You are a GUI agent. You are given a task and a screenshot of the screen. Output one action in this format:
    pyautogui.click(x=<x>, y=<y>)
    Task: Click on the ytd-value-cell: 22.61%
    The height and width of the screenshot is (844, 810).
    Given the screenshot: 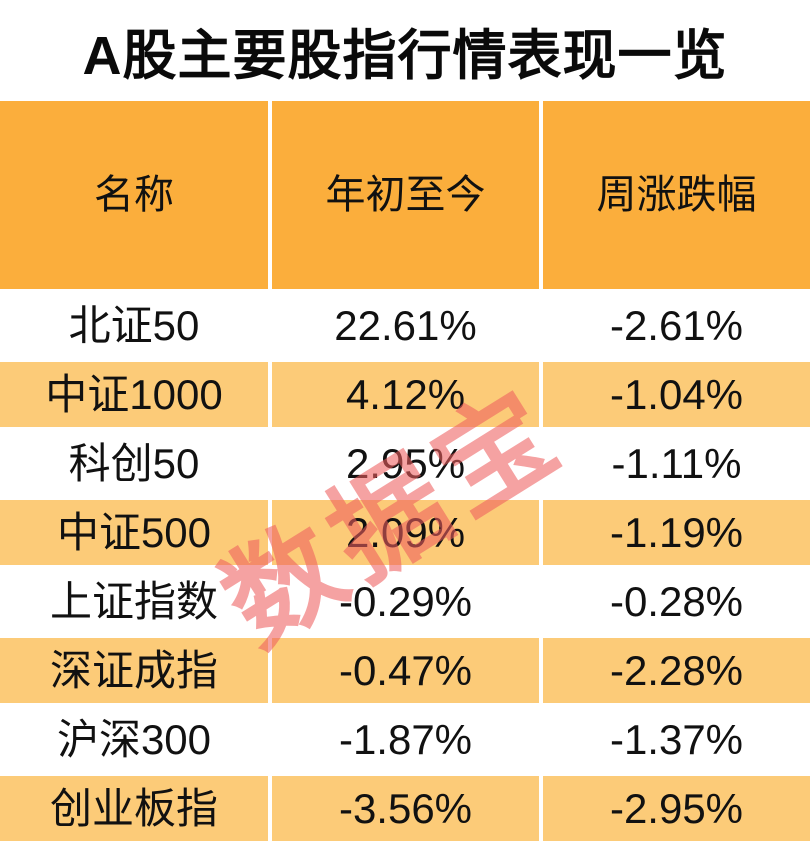 What is the action you would take?
    pyautogui.click(x=405, y=325)
    